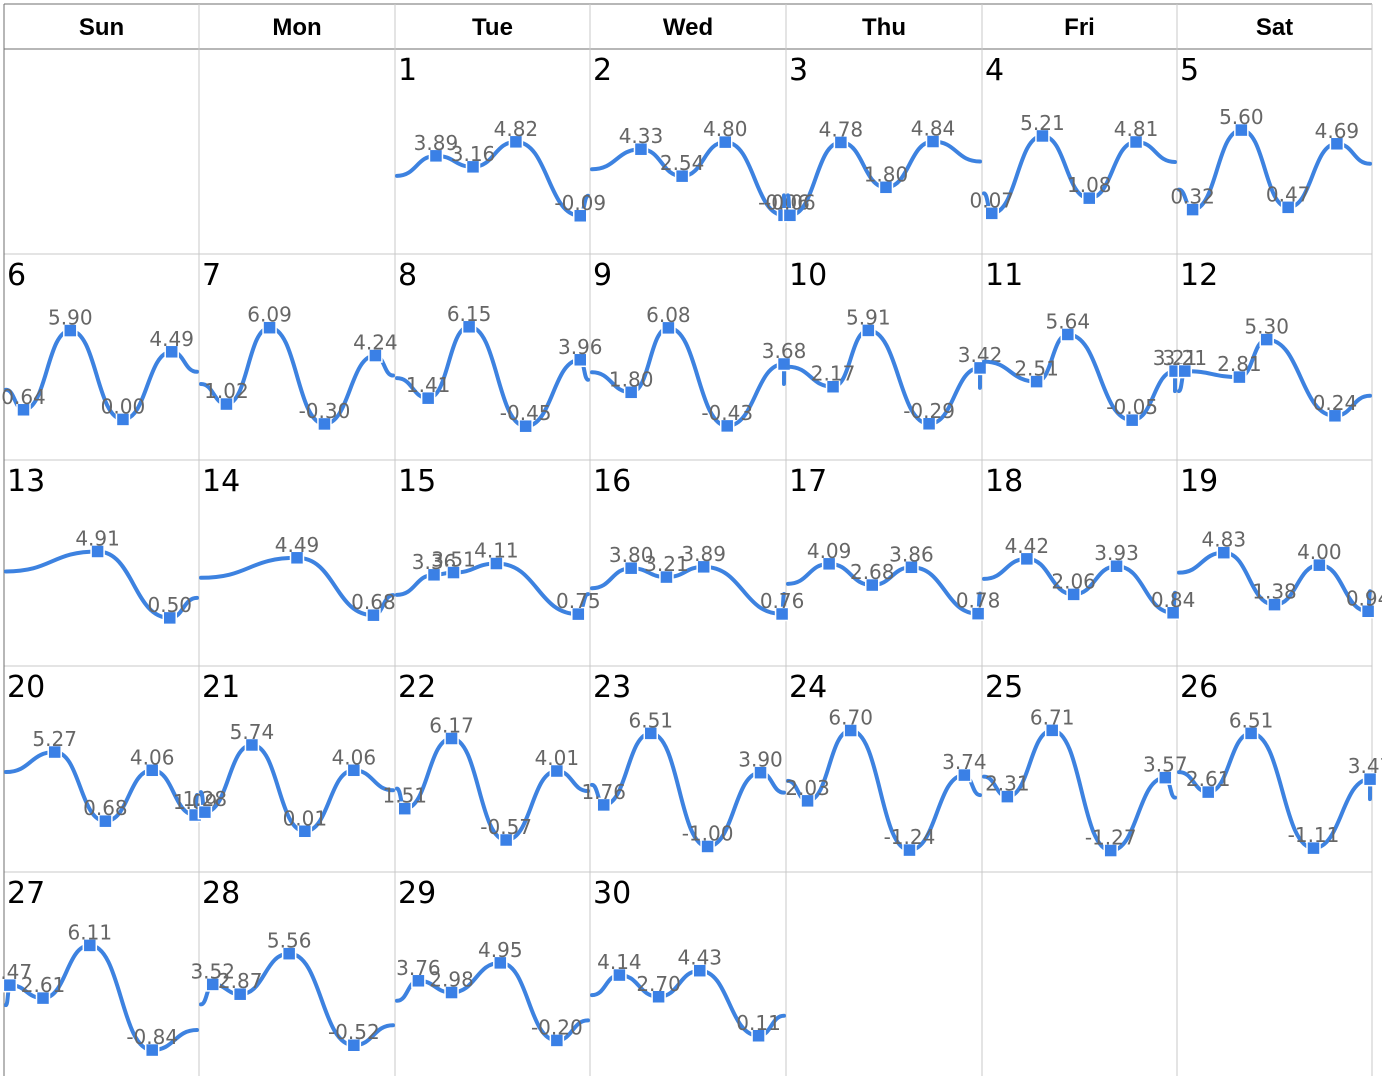 The width and height of the screenshot is (1382, 1076). Describe the element at coordinates (451, 980) in the screenshot. I see `tide-value-label: 2.98` at that location.